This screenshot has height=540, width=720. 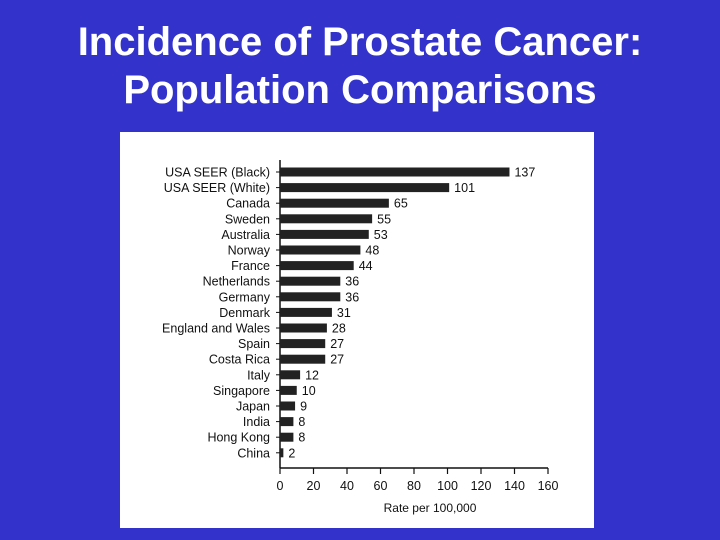 I want to click on category-label: Japan, so click(x=253, y=407).